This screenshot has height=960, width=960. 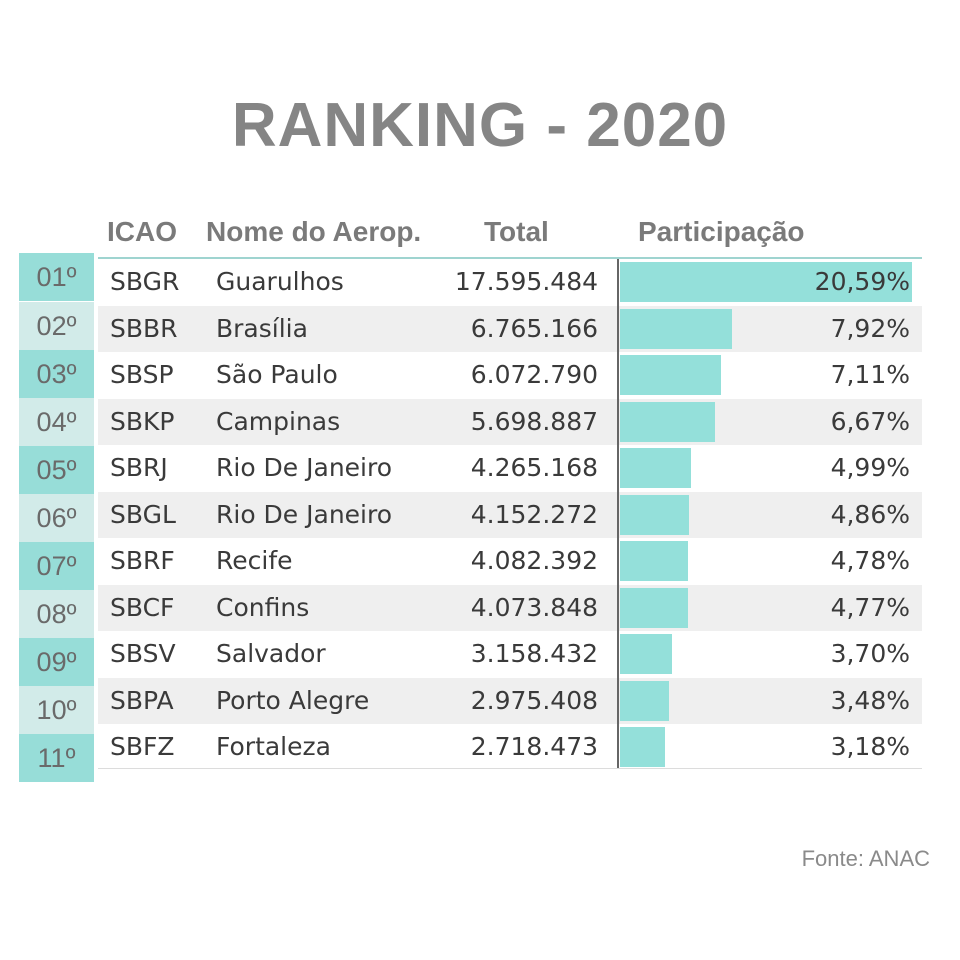 I want to click on header-name: Nome do Aerop., so click(x=314, y=231).